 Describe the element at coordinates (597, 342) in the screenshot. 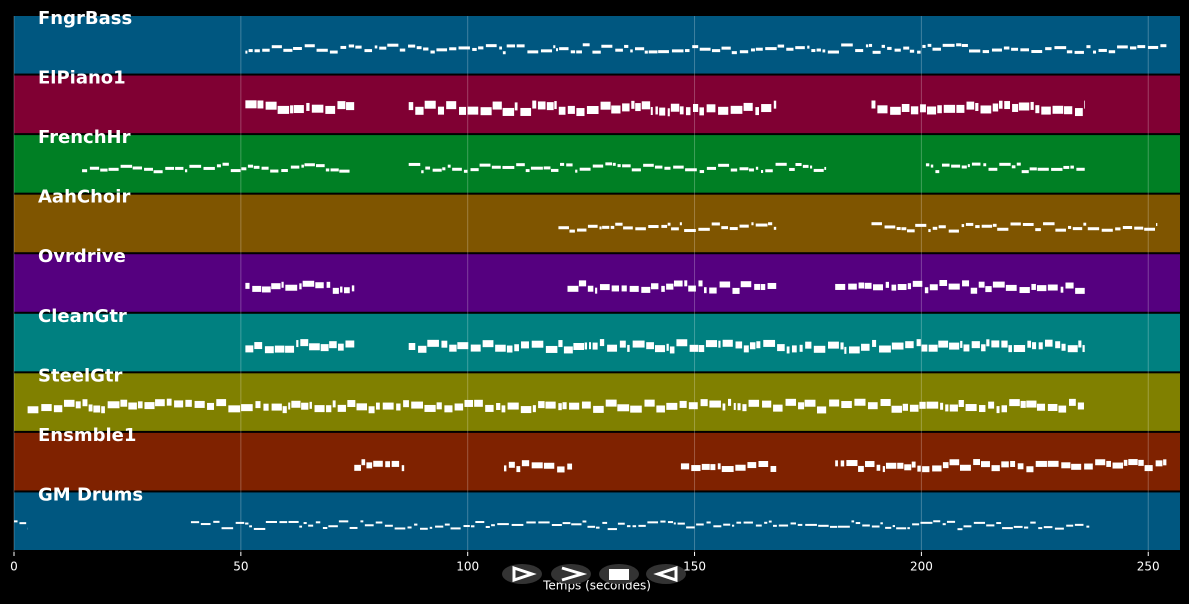

I see `track-band` at that location.